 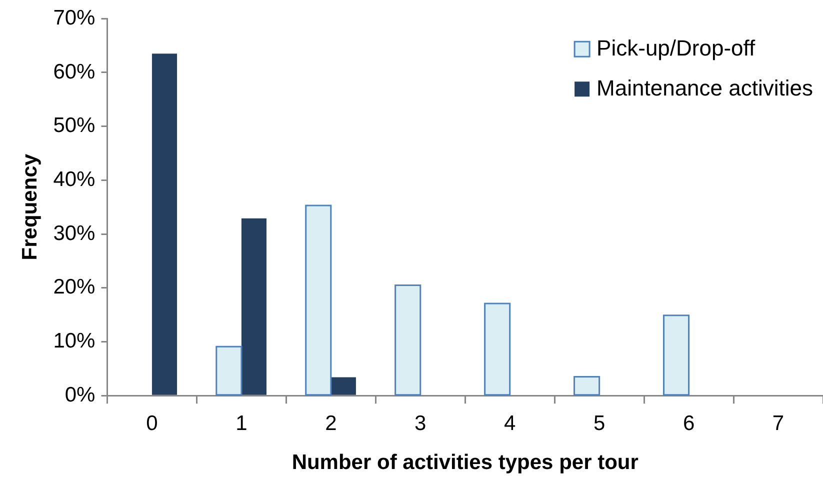 I want to click on x-tick-label: 2, so click(x=331, y=423).